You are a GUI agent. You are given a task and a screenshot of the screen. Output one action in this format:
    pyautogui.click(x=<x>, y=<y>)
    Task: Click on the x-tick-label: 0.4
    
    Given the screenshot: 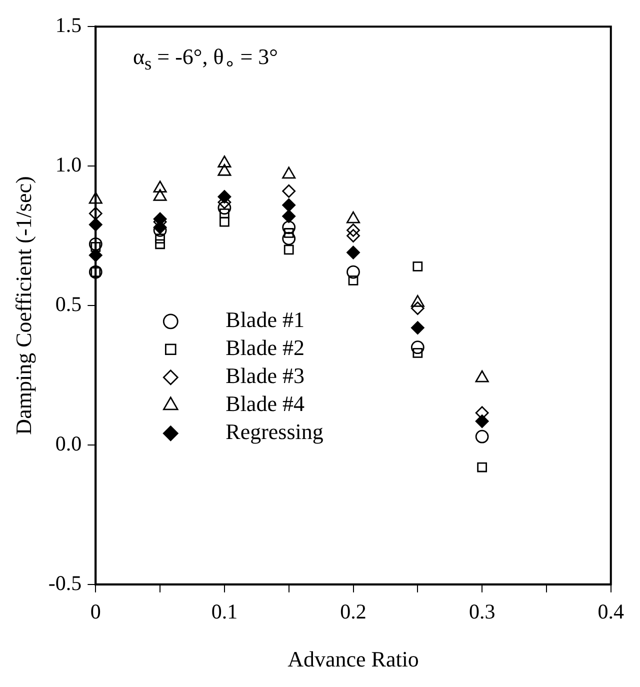 What is the action you would take?
    pyautogui.click(x=611, y=612)
    